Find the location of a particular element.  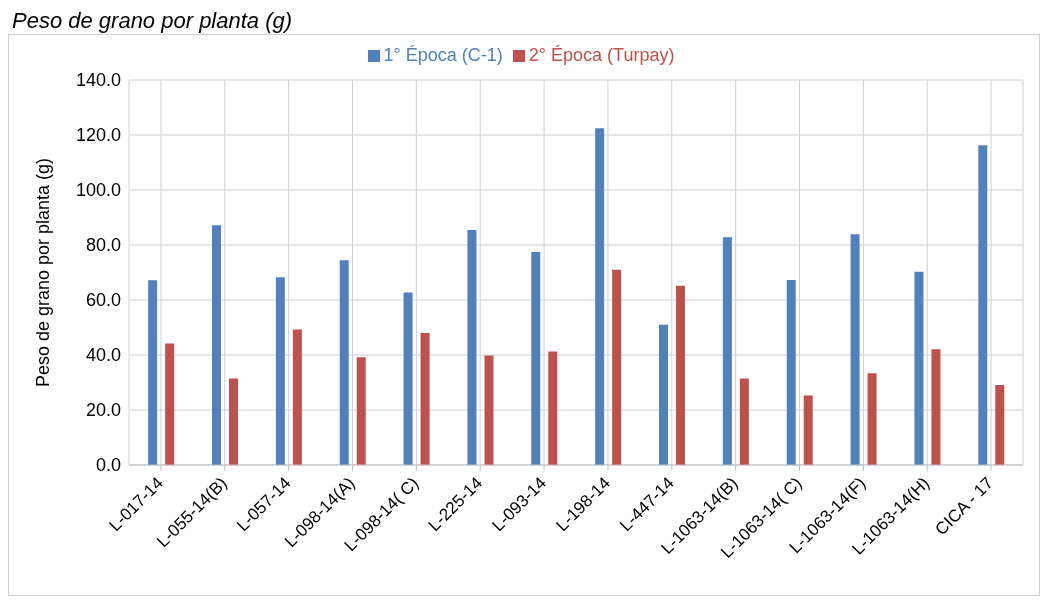

y-tick-label: 40.0 is located at coordinates (103, 355).